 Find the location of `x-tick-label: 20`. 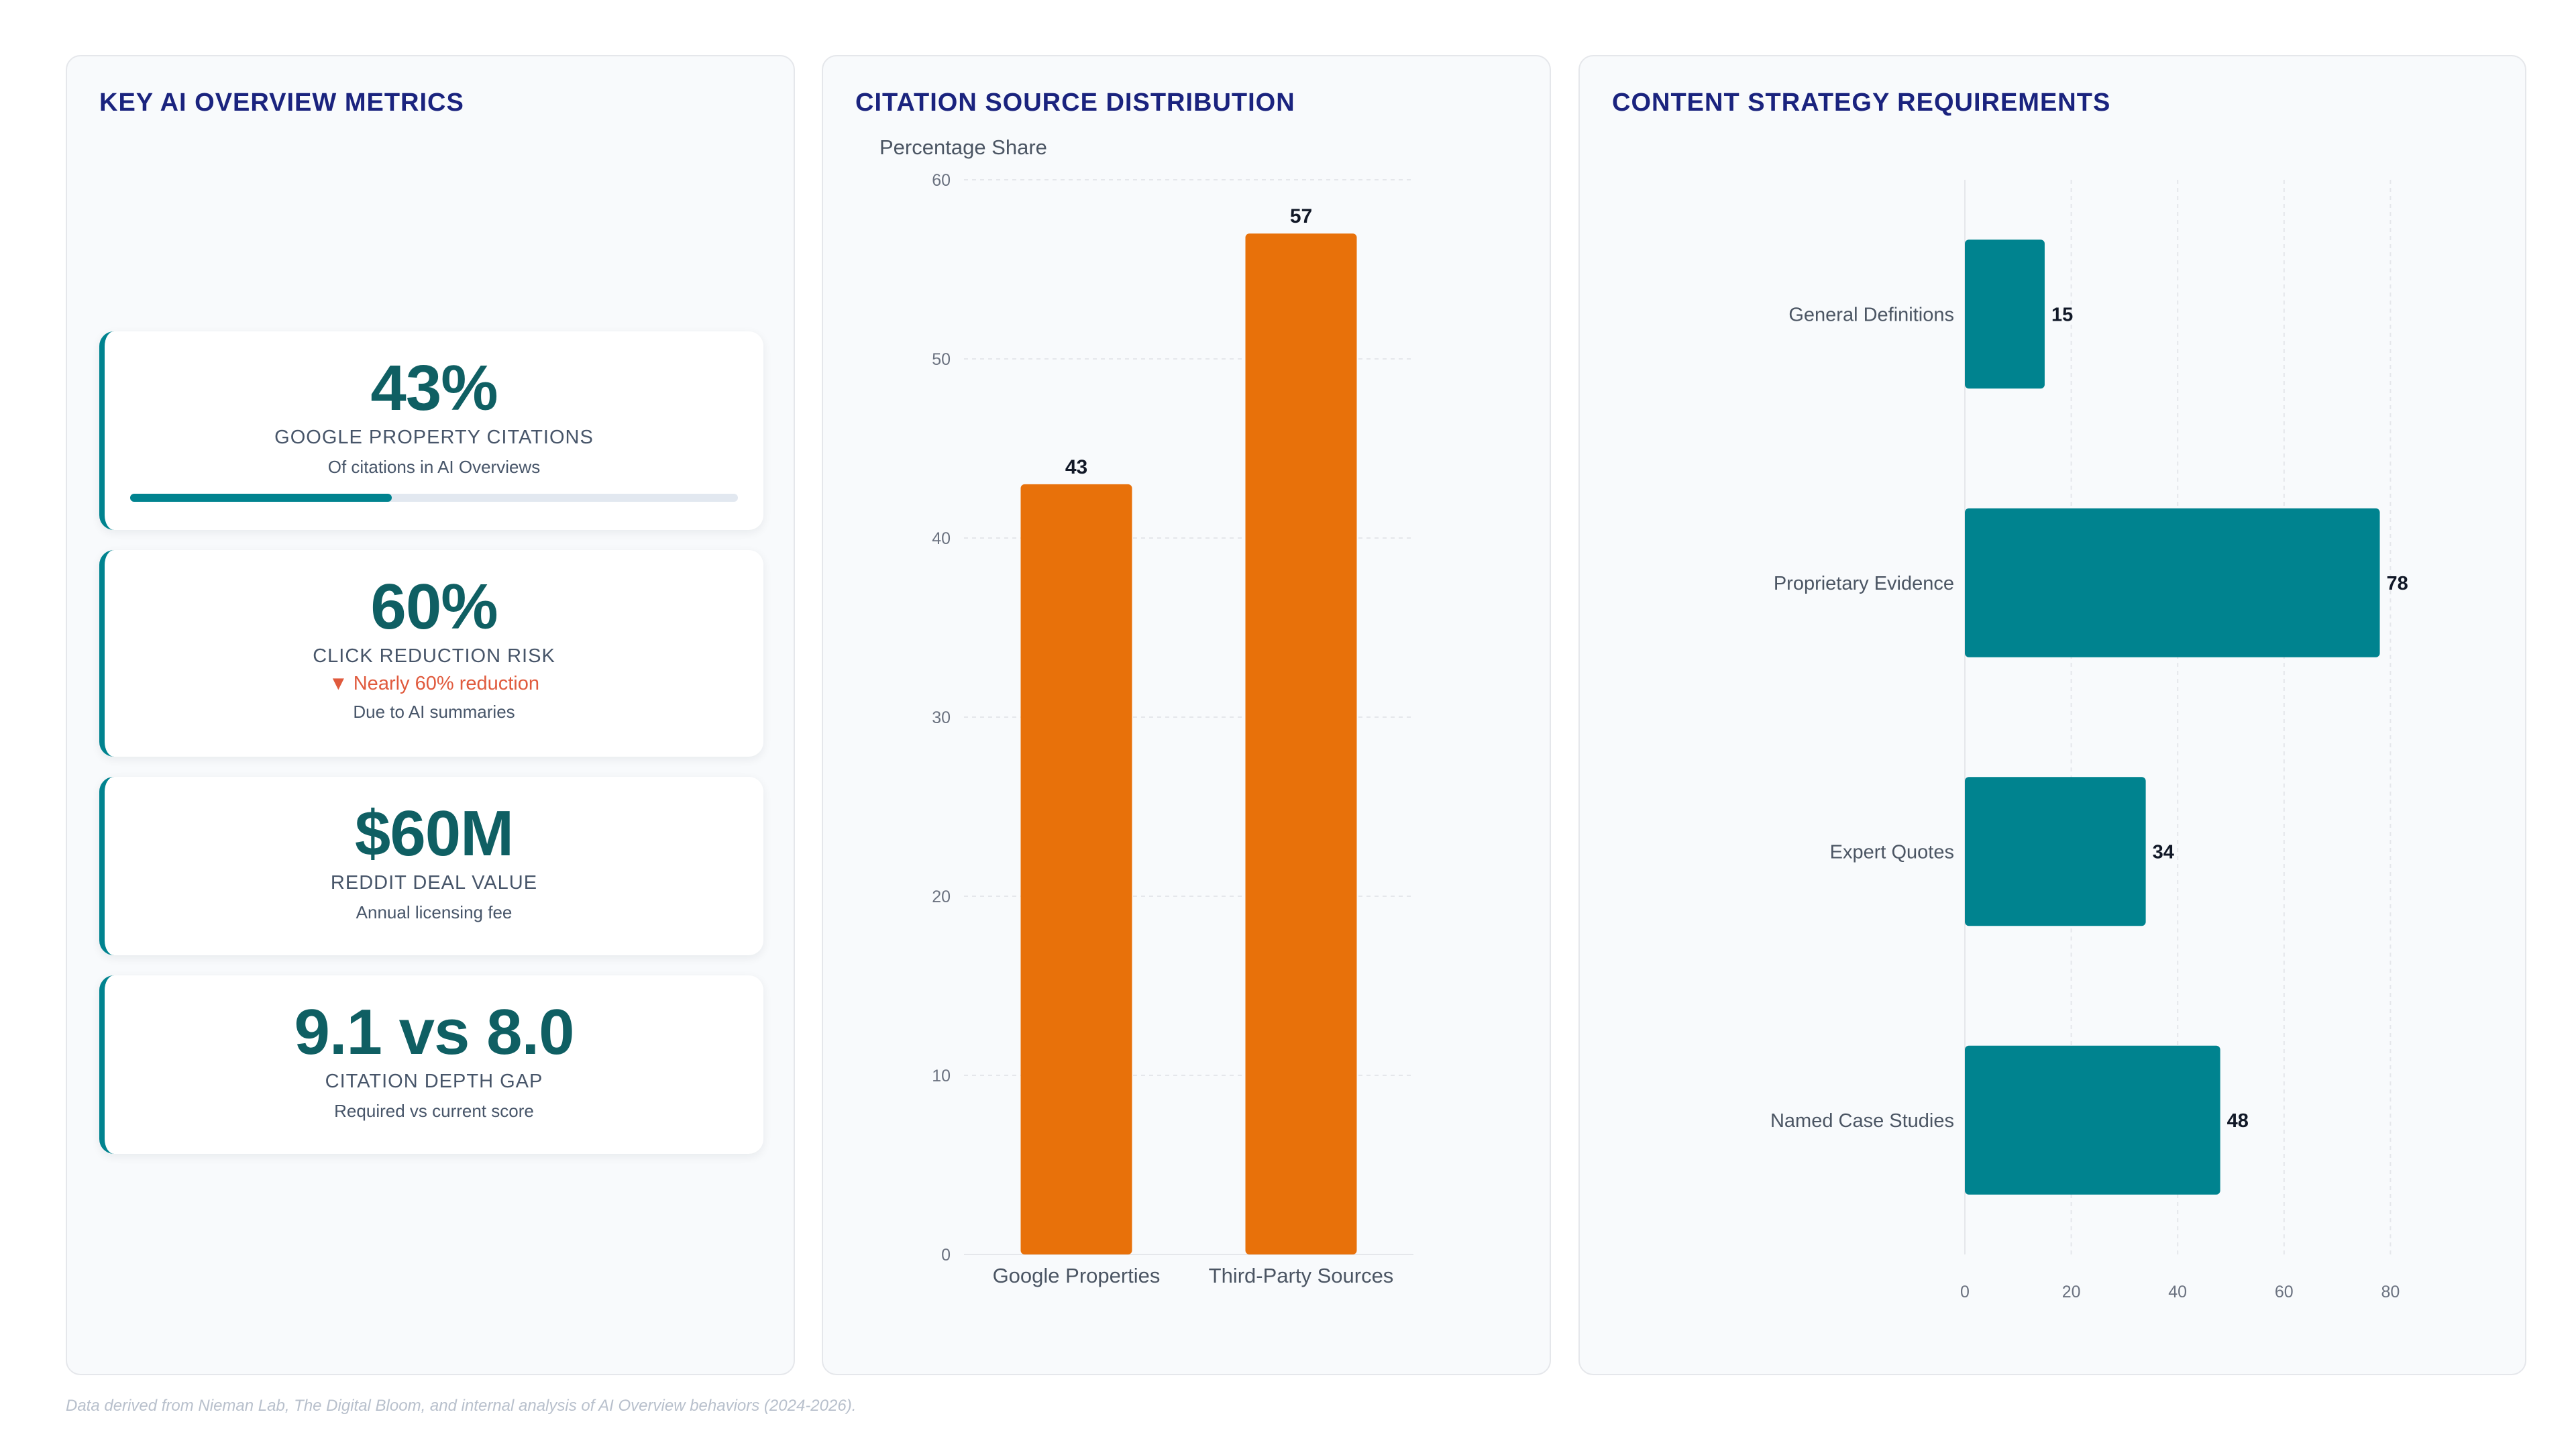

x-tick-label: 20 is located at coordinates (2071, 1292).